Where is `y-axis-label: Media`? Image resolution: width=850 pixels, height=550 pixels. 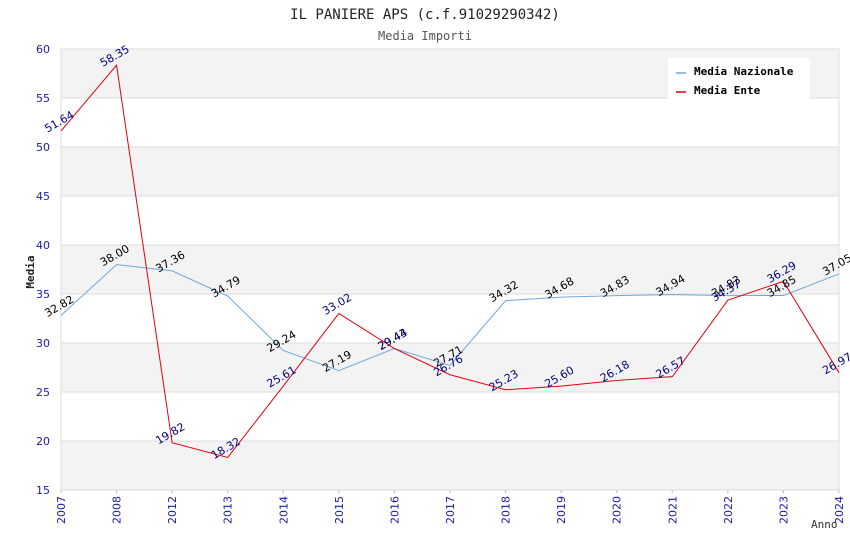
y-axis-label: Media is located at coordinates (30, 271).